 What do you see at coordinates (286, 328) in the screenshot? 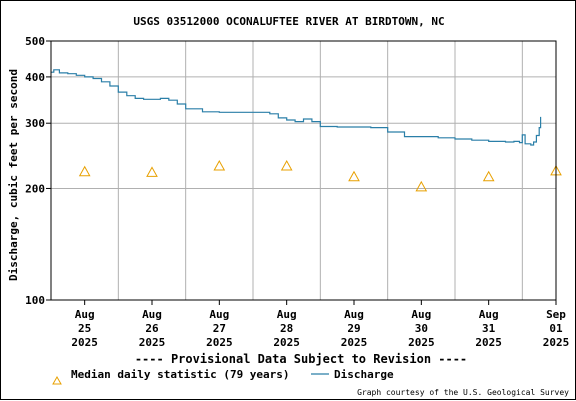
I see `x-tick-label: 28` at bounding box center [286, 328].